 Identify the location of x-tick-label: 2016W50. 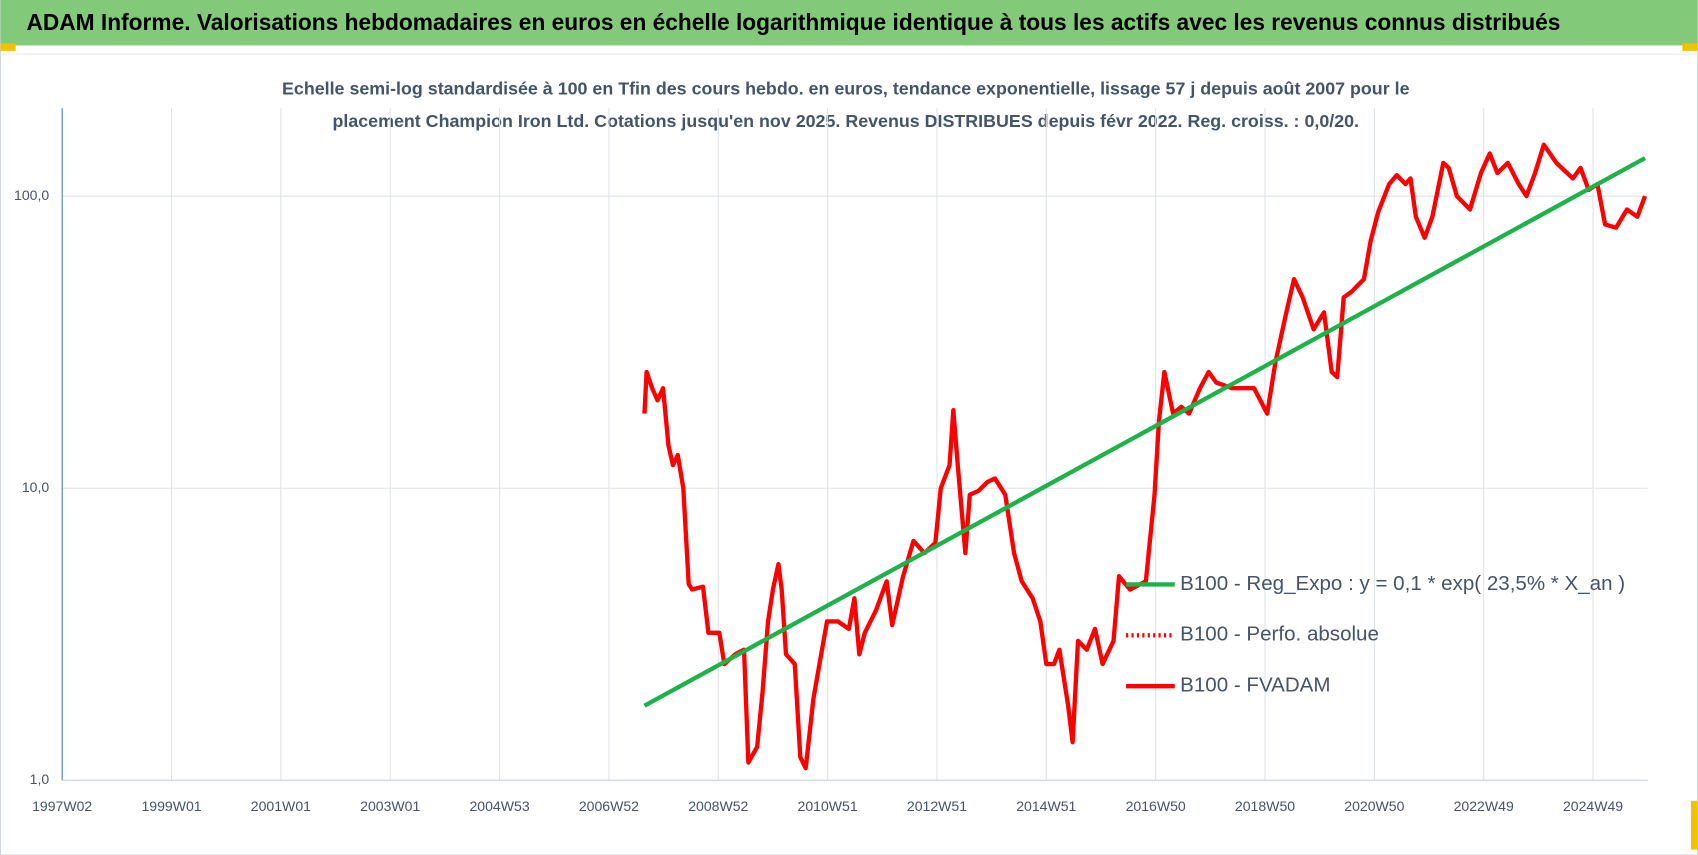
(1156, 806).